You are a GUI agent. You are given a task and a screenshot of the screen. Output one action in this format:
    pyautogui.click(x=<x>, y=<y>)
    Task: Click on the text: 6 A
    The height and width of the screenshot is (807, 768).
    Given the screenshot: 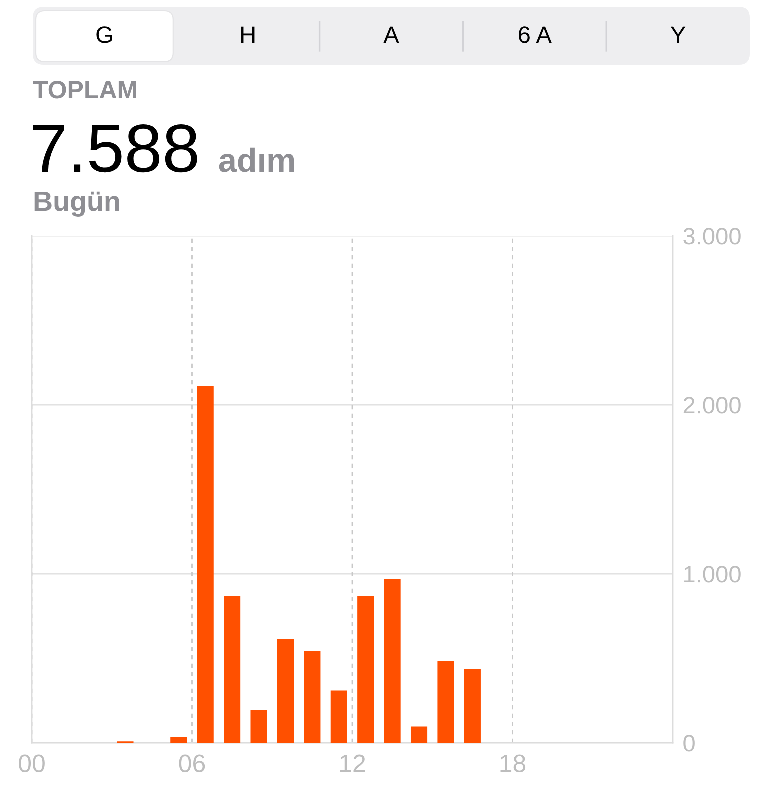 What is the action you would take?
    pyautogui.click(x=535, y=35)
    